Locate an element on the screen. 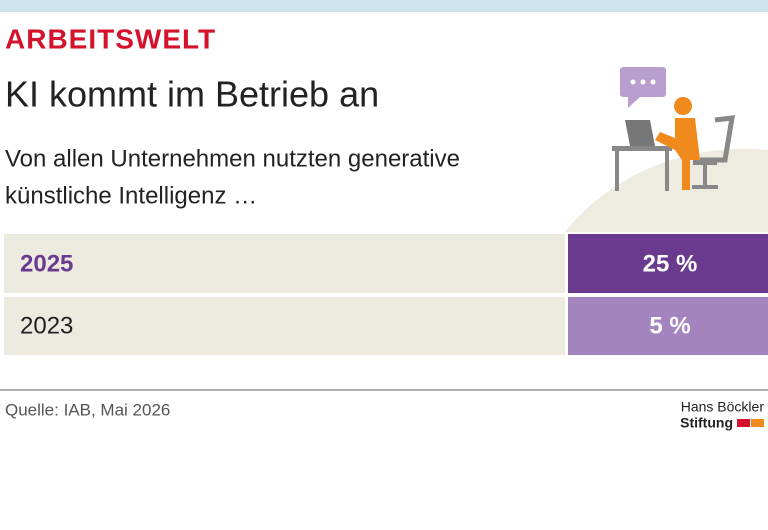  row-value: 25 % is located at coordinates (670, 263).